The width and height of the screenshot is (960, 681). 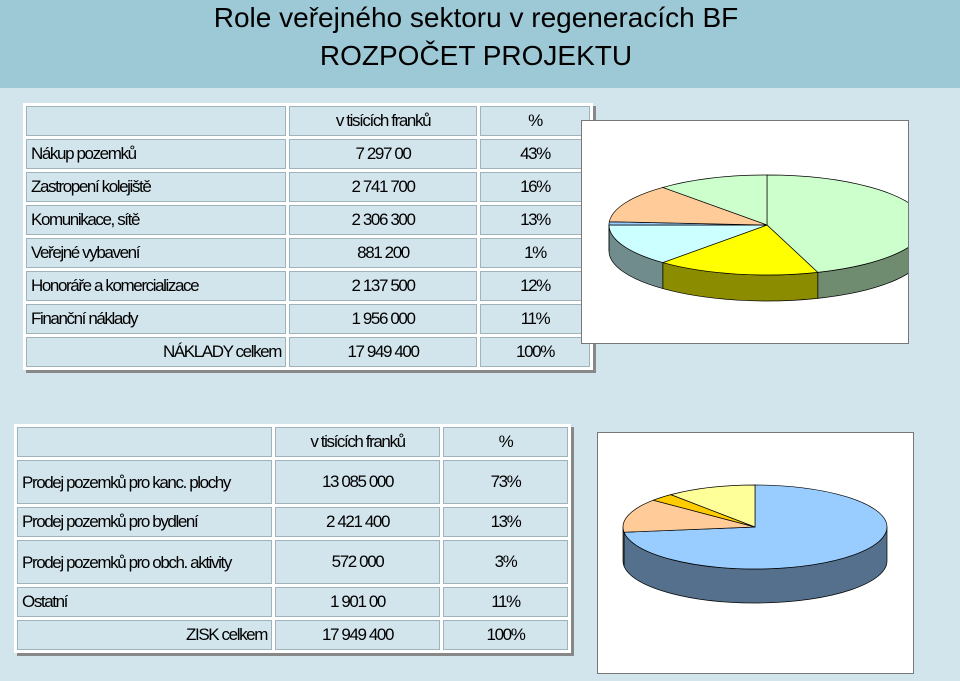 I want to click on table-row: Ostatní 1 901 00 11%, so click(x=292, y=602).